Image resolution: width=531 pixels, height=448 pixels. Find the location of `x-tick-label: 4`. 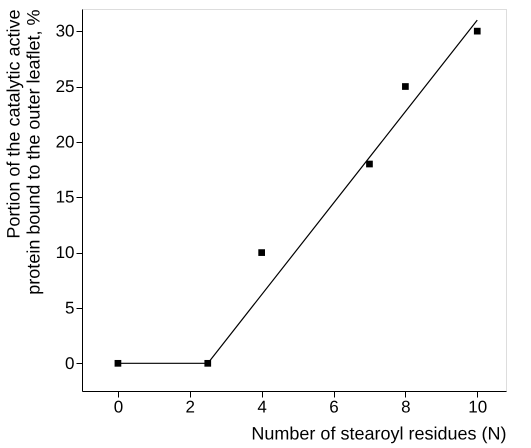

x-tick-label: 4 is located at coordinates (262, 407).